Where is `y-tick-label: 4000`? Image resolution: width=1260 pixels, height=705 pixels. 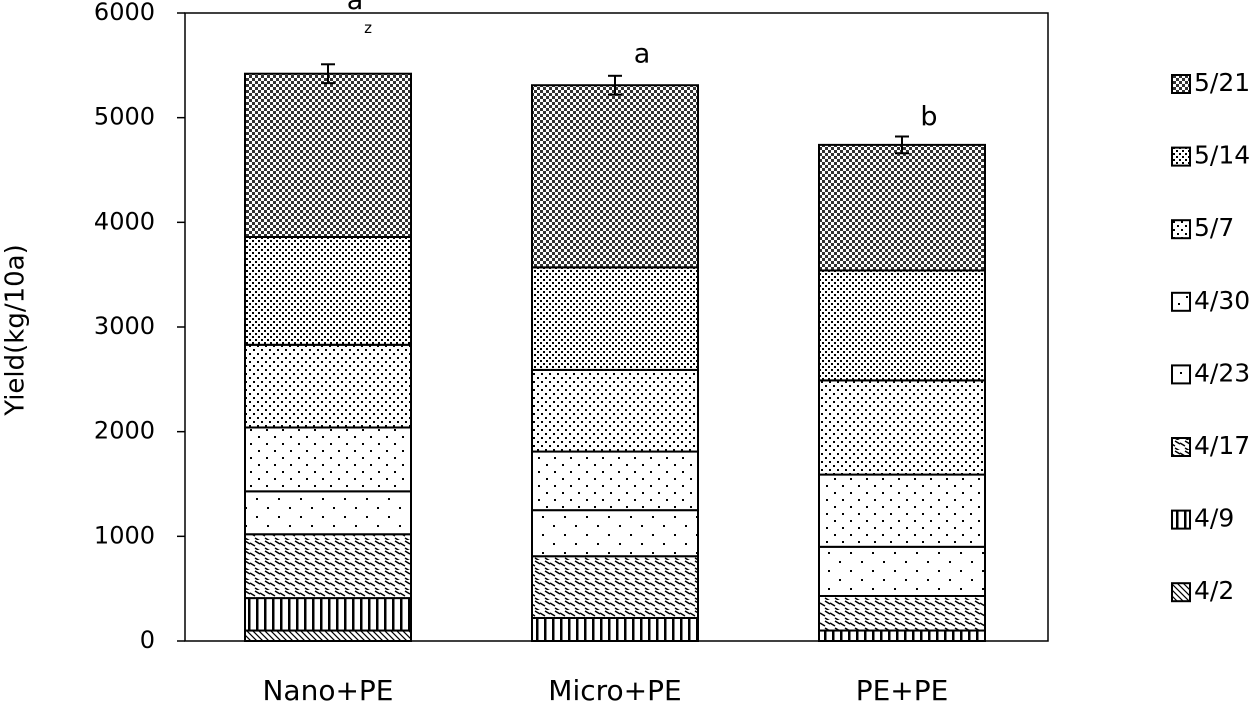 y-tick-label: 4000 is located at coordinates (124, 221).